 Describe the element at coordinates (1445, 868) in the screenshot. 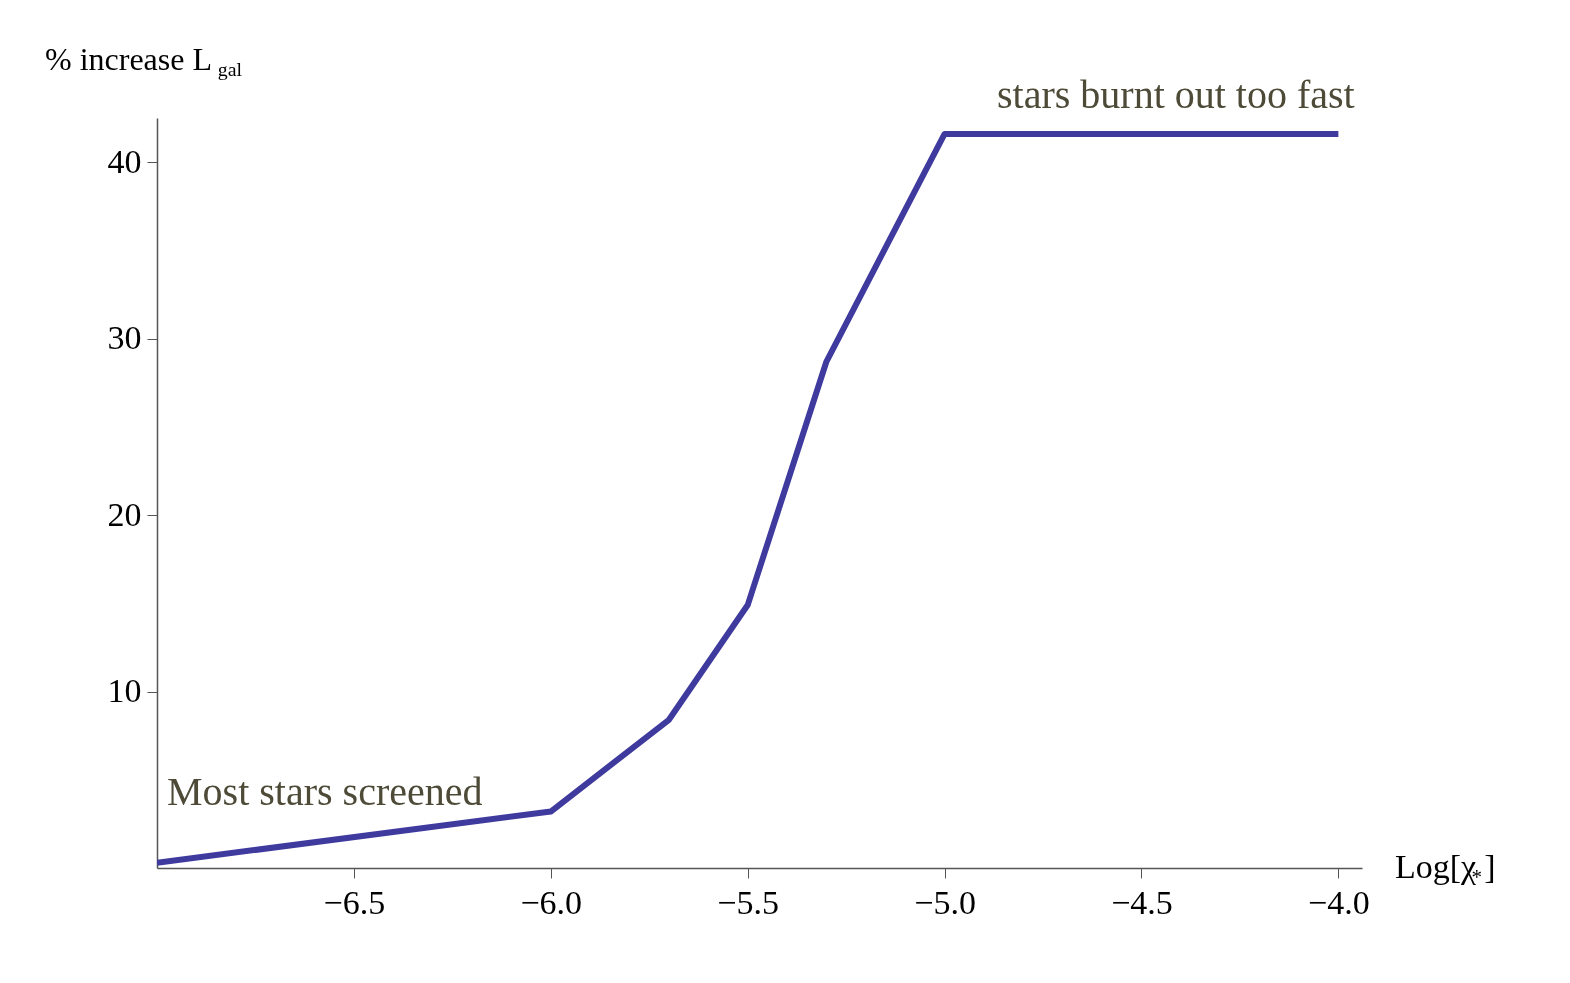

I see `x-axis-title: Log[χ*]` at that location.